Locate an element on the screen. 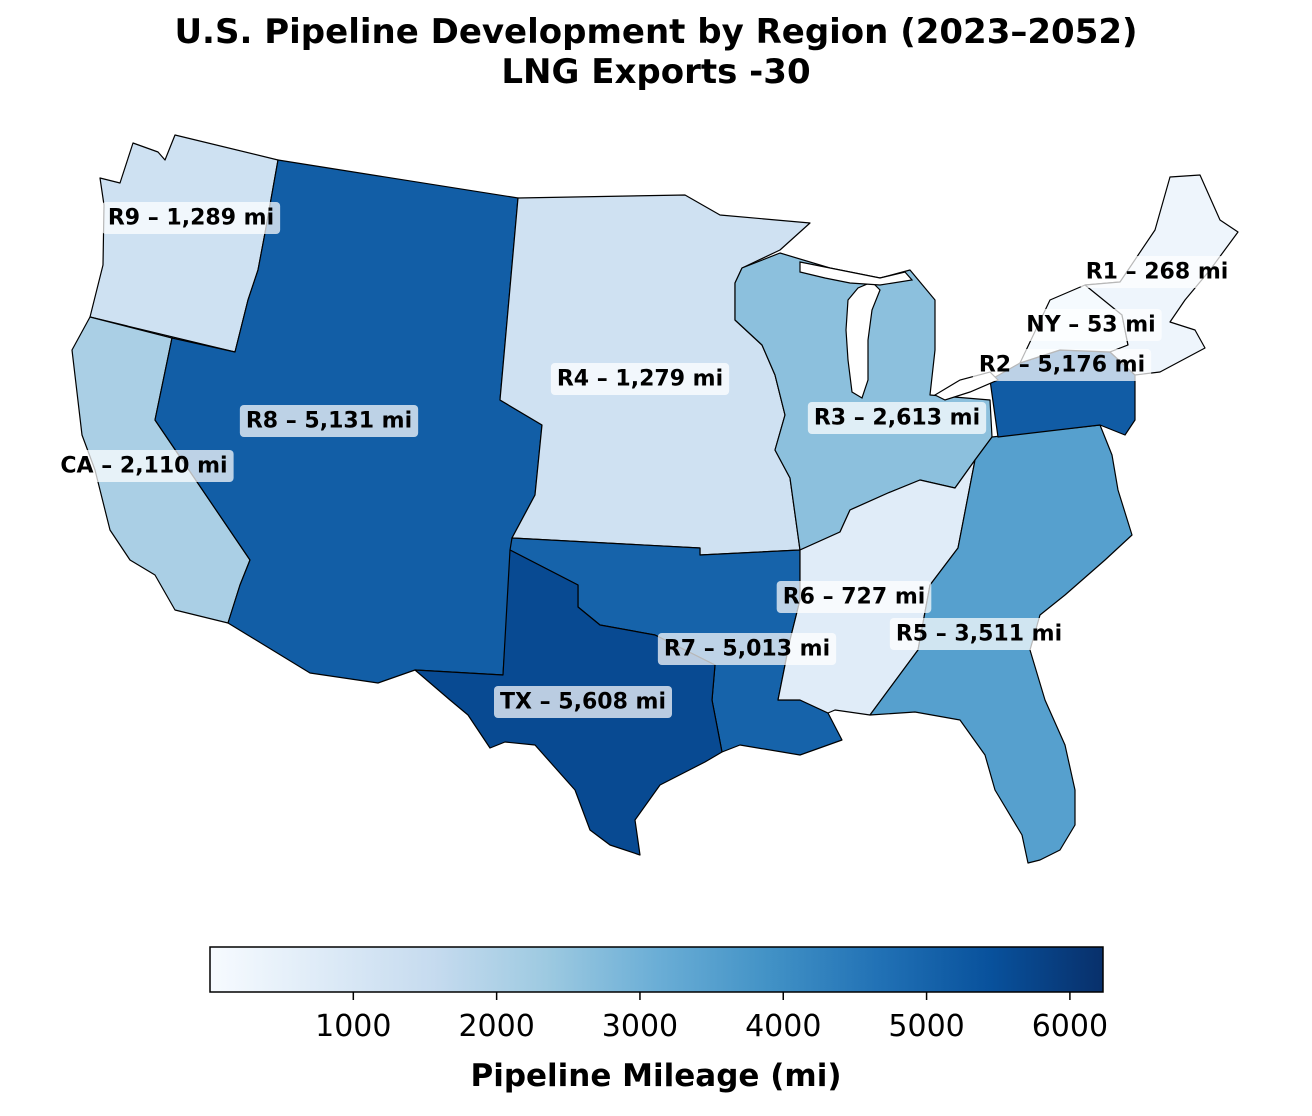  colorbar-tick-label: 5000 is located at coordinates (926, 1026).